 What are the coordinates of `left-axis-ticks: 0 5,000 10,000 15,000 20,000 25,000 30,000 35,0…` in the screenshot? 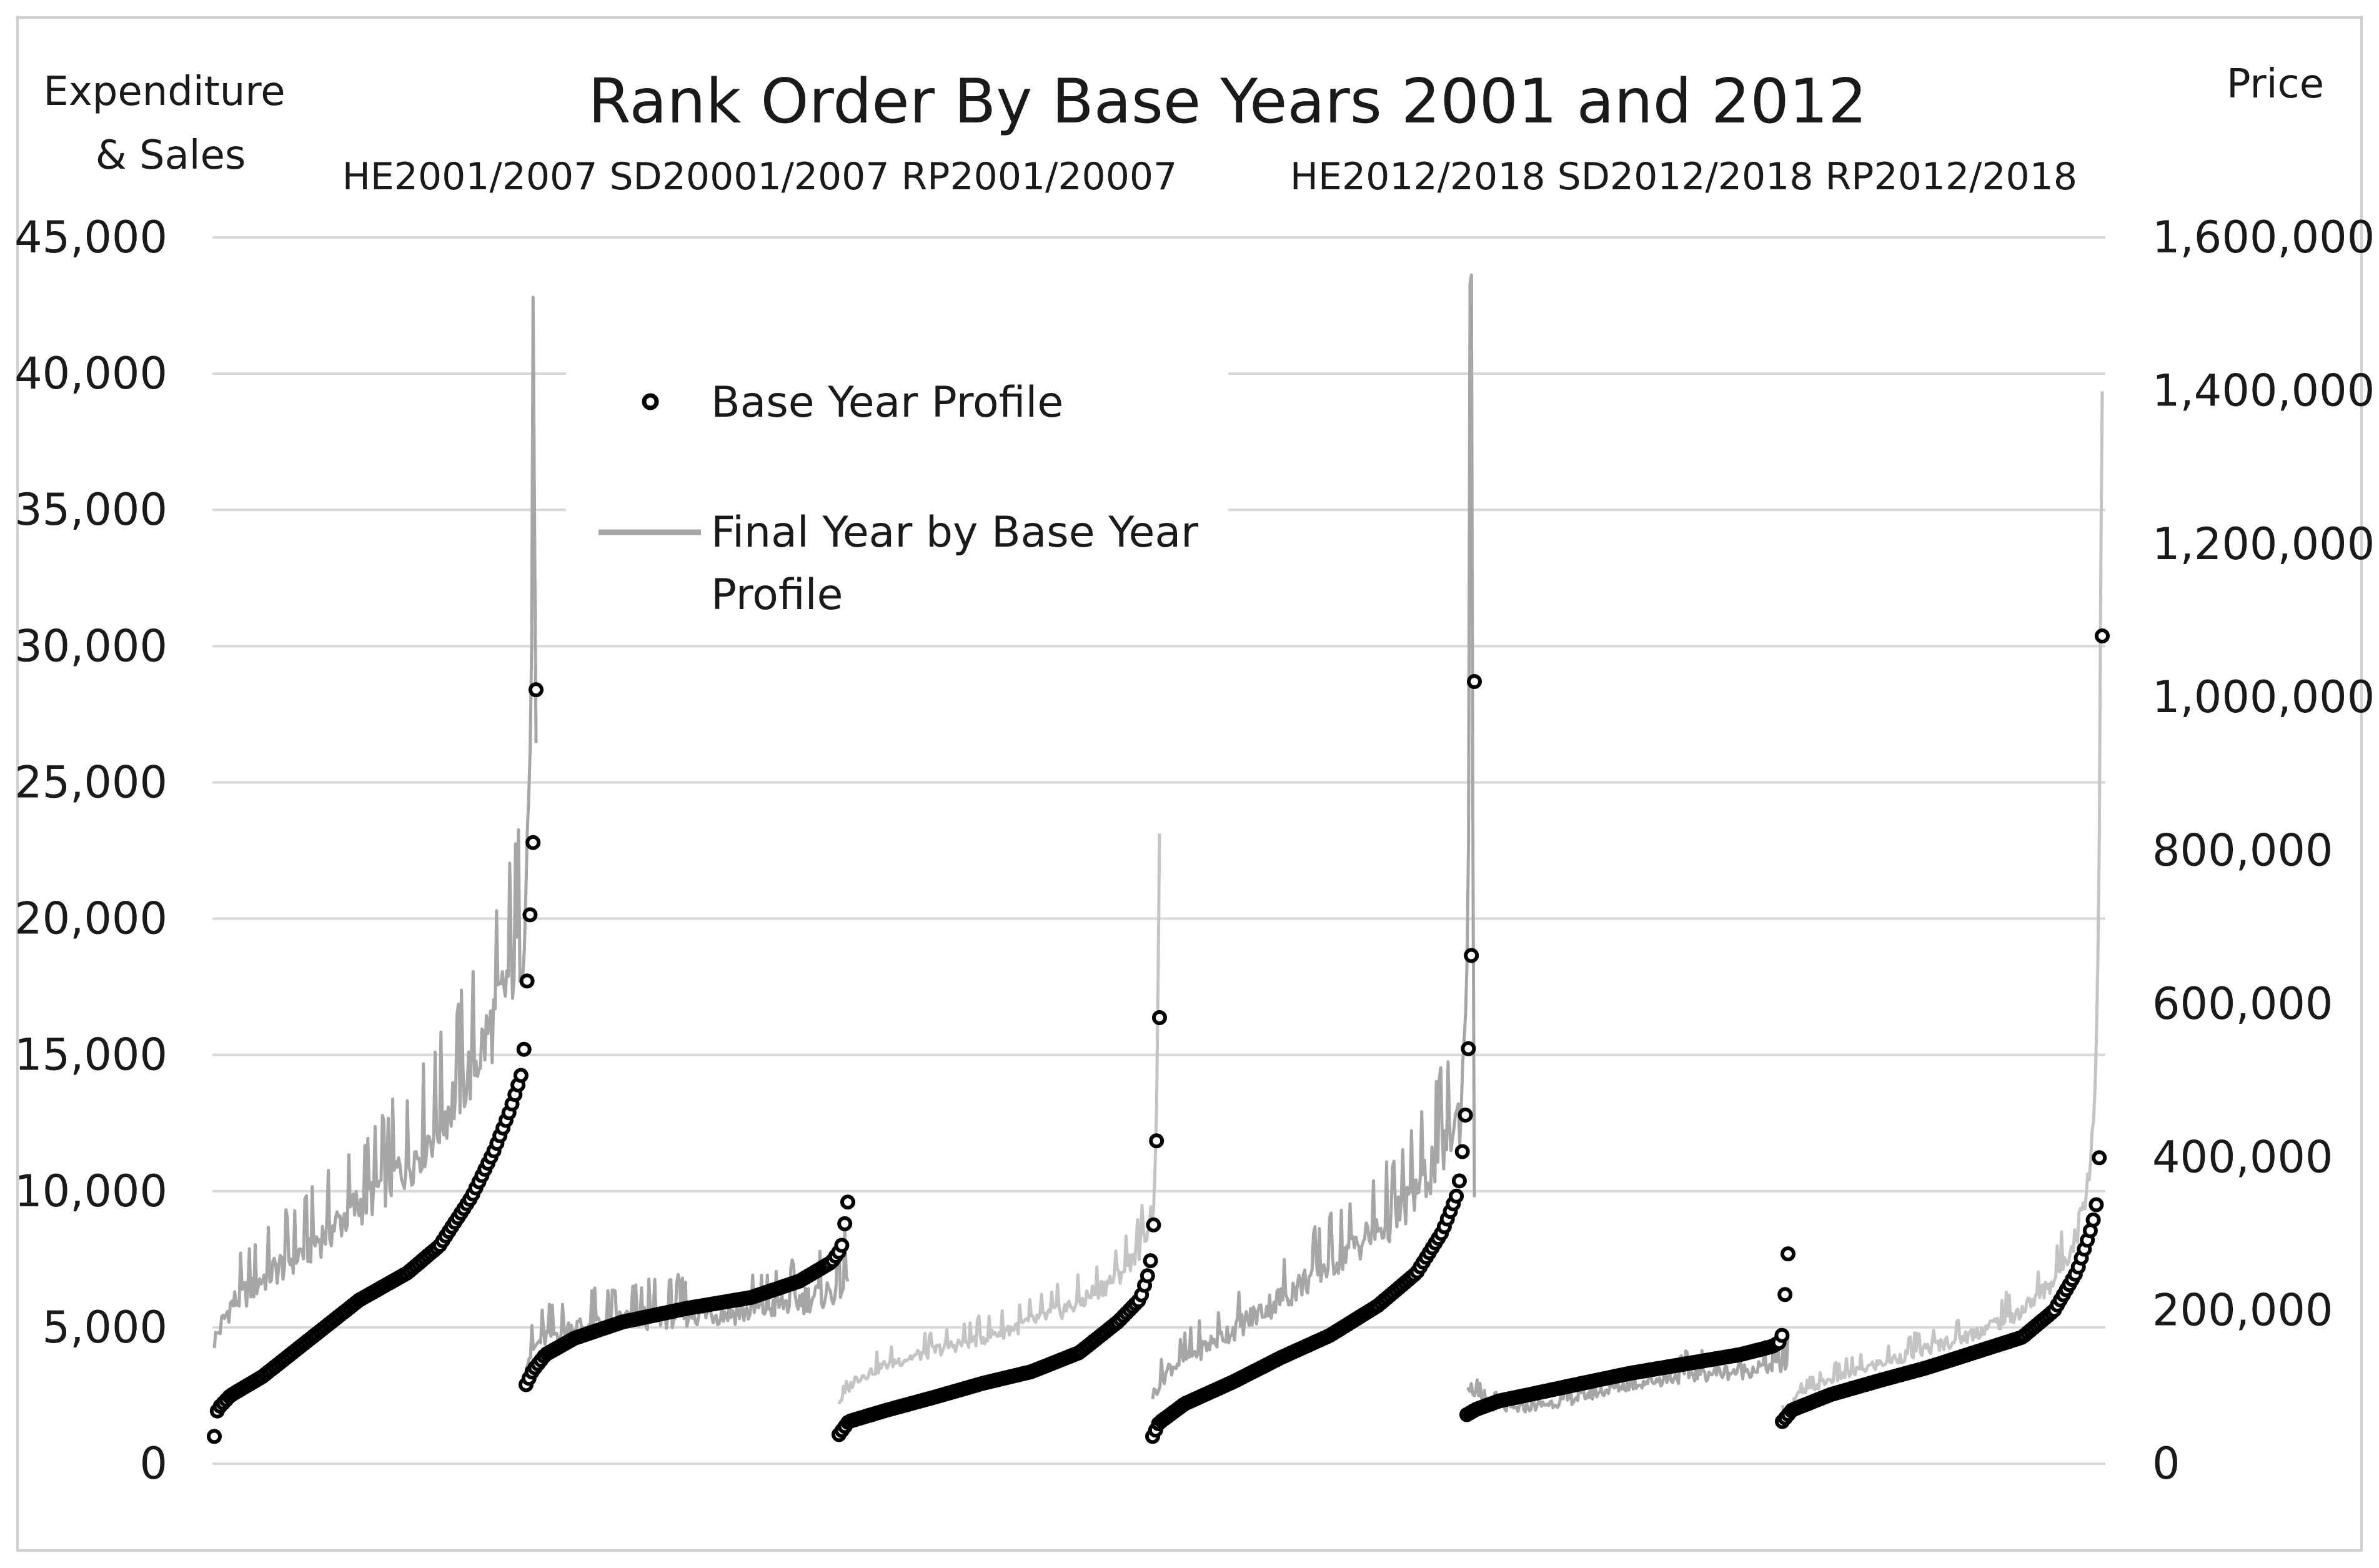 It's located at (90, 850).